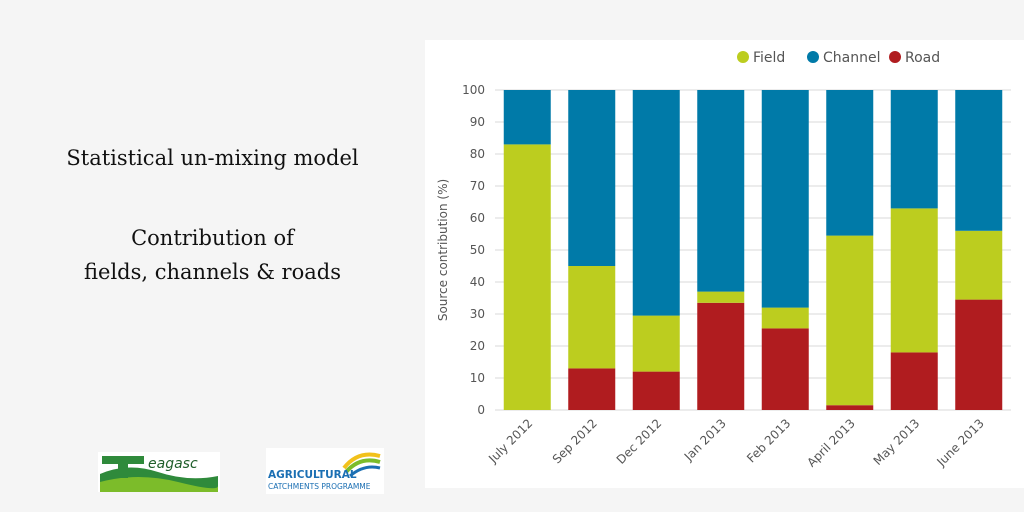  I want to click on acp-wordmark-line1: AGRICULTURAL, so click(312, 475).